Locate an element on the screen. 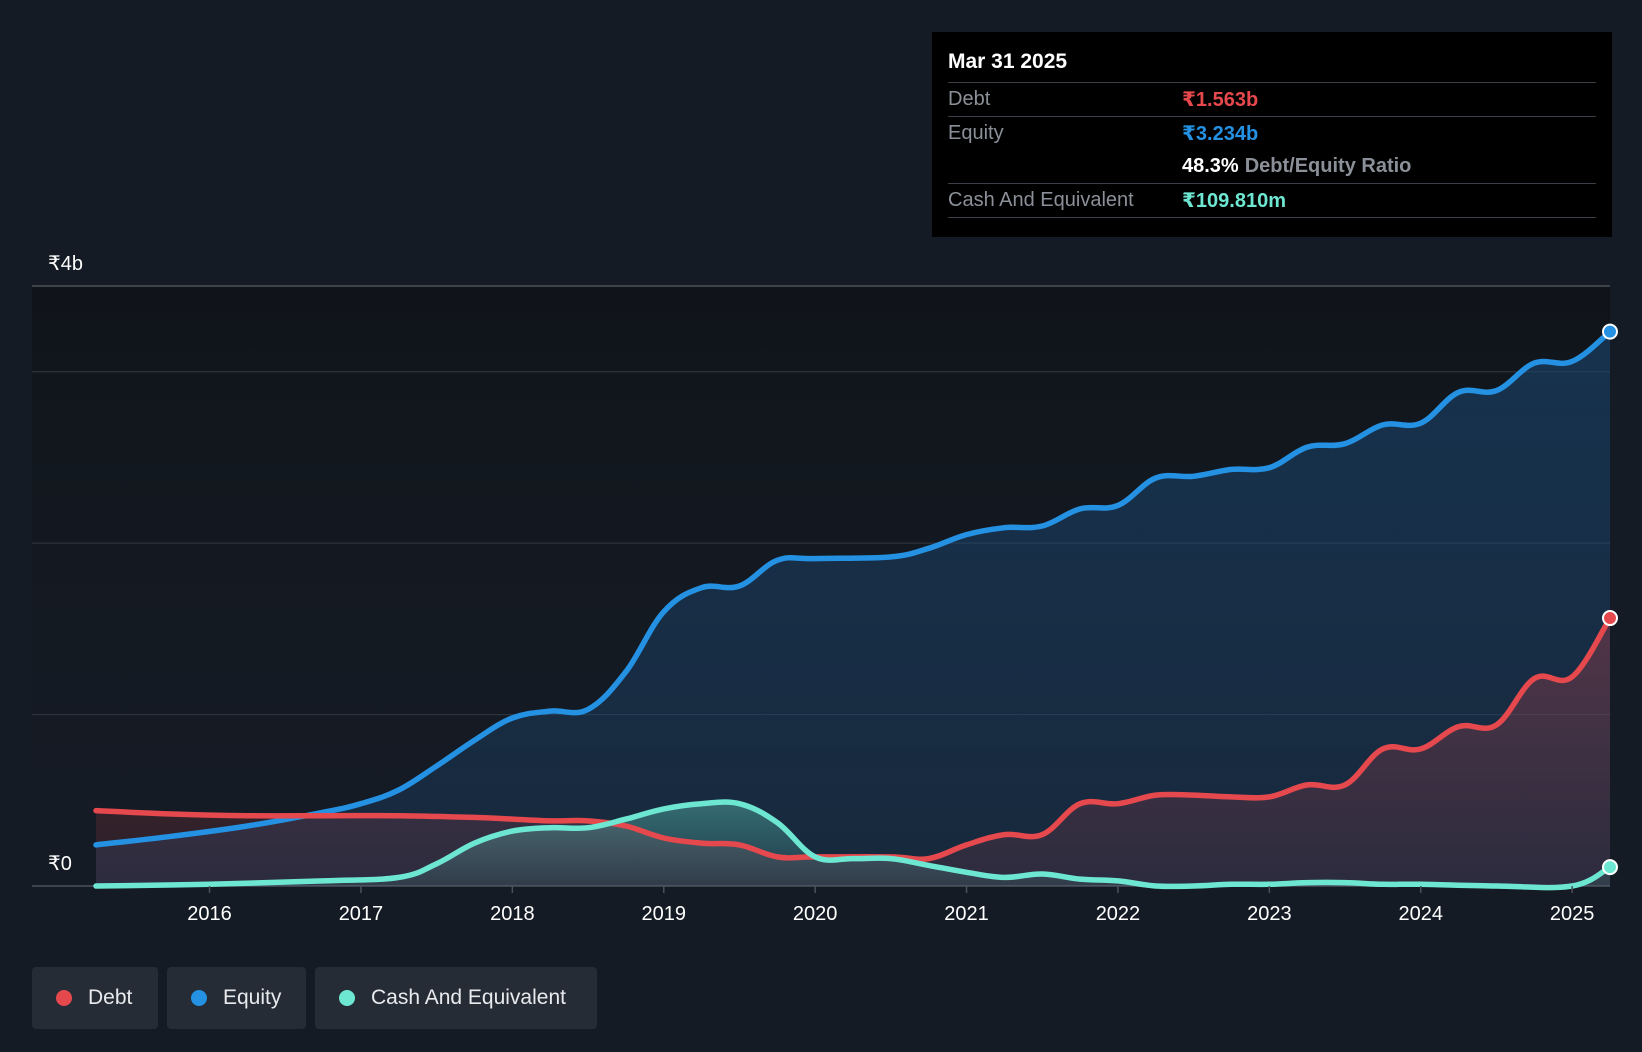  legend-dot-cash-icon is located at coordinates (347, 998).